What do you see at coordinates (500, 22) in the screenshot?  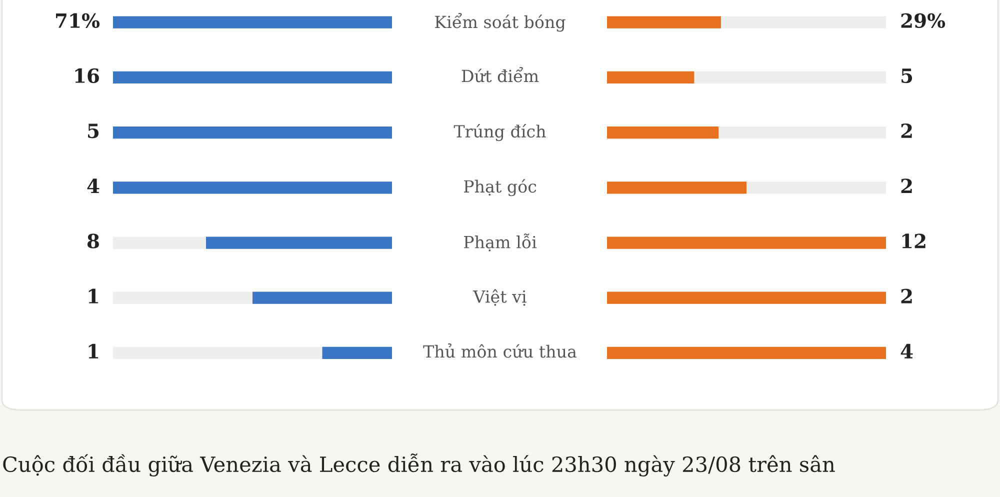 I see `category-label: Kiểm soát bóng` at bounding box center [500, 22].